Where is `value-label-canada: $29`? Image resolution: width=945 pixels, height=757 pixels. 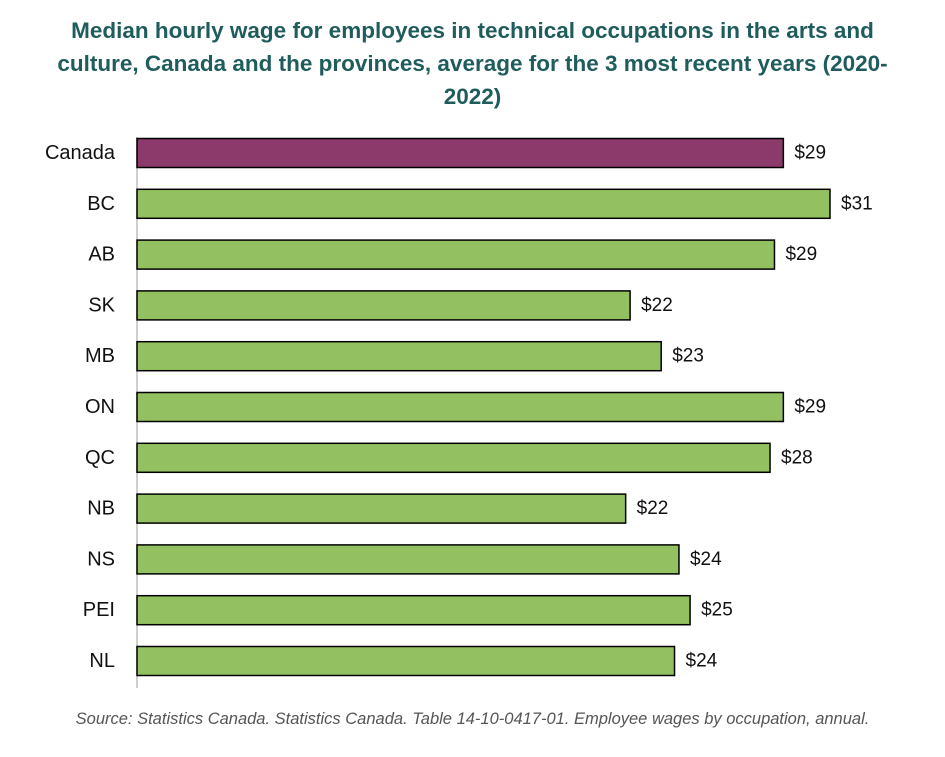
value-label-canada: $29 is located at coordinates (810, 153).